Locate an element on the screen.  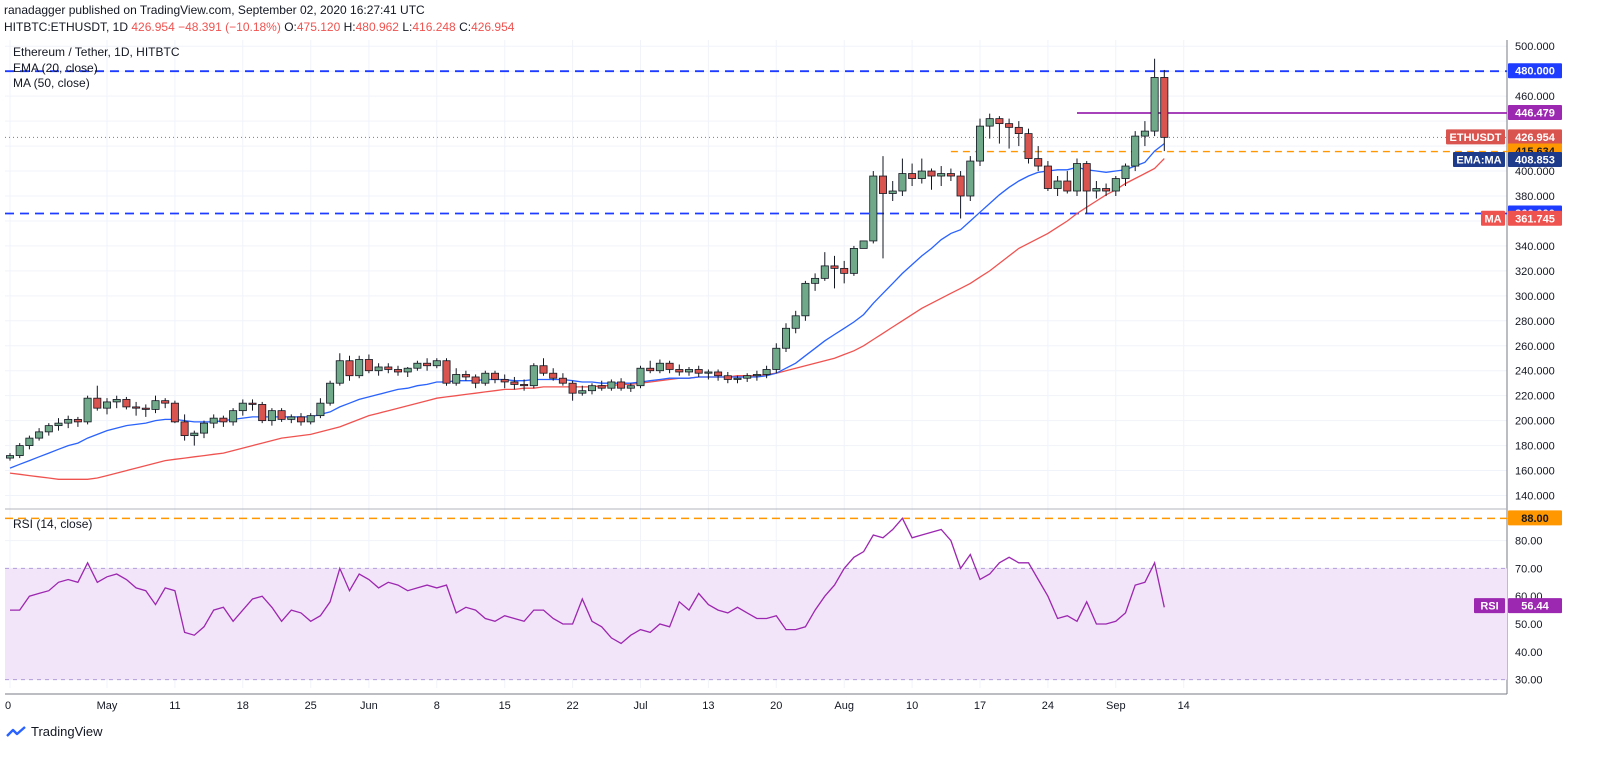
price-tag-last: 426.954 is located at coordinates (1535, 137).